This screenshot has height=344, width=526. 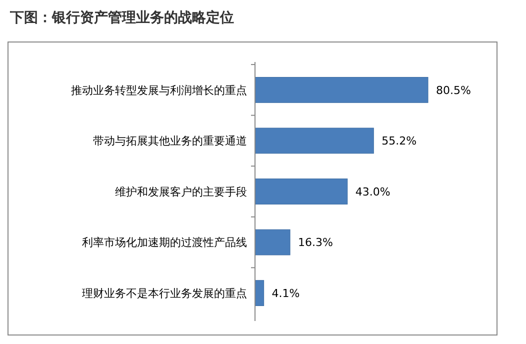 I want to click on data-label: 55.2%, so click(x=399, y=141).